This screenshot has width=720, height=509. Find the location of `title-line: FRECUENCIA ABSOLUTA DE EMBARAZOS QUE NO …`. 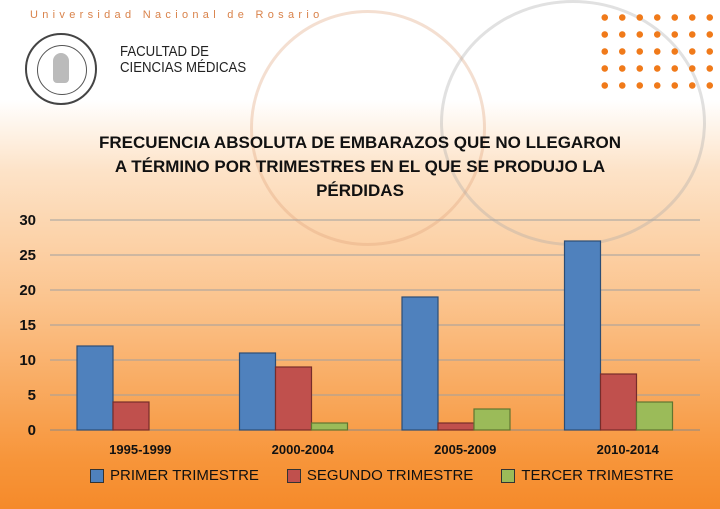

title-line: FRECUENCIA ABSOLUTA DE EMBARAZOS QUE NO … is located at coordinates (360, 142).